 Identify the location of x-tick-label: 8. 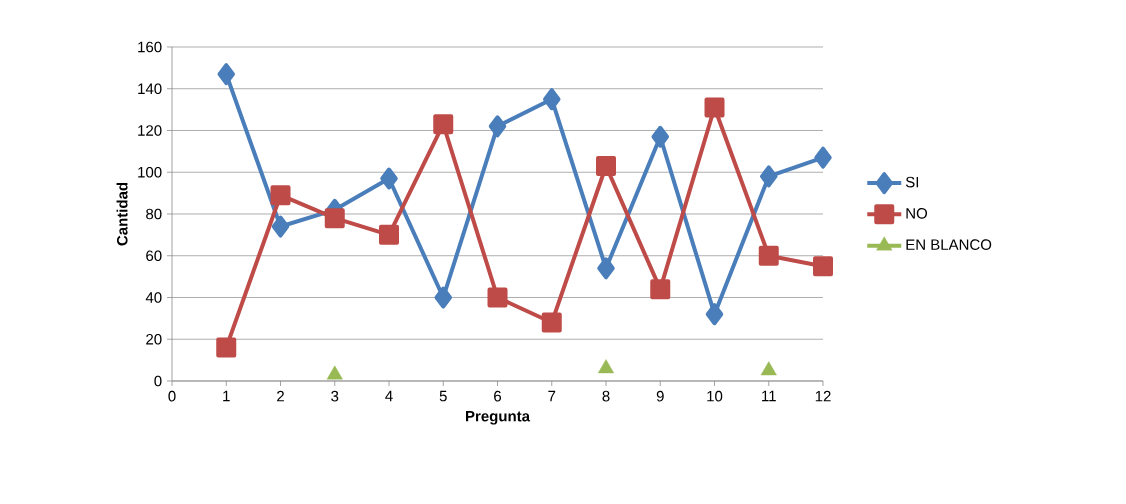
(606, 396).